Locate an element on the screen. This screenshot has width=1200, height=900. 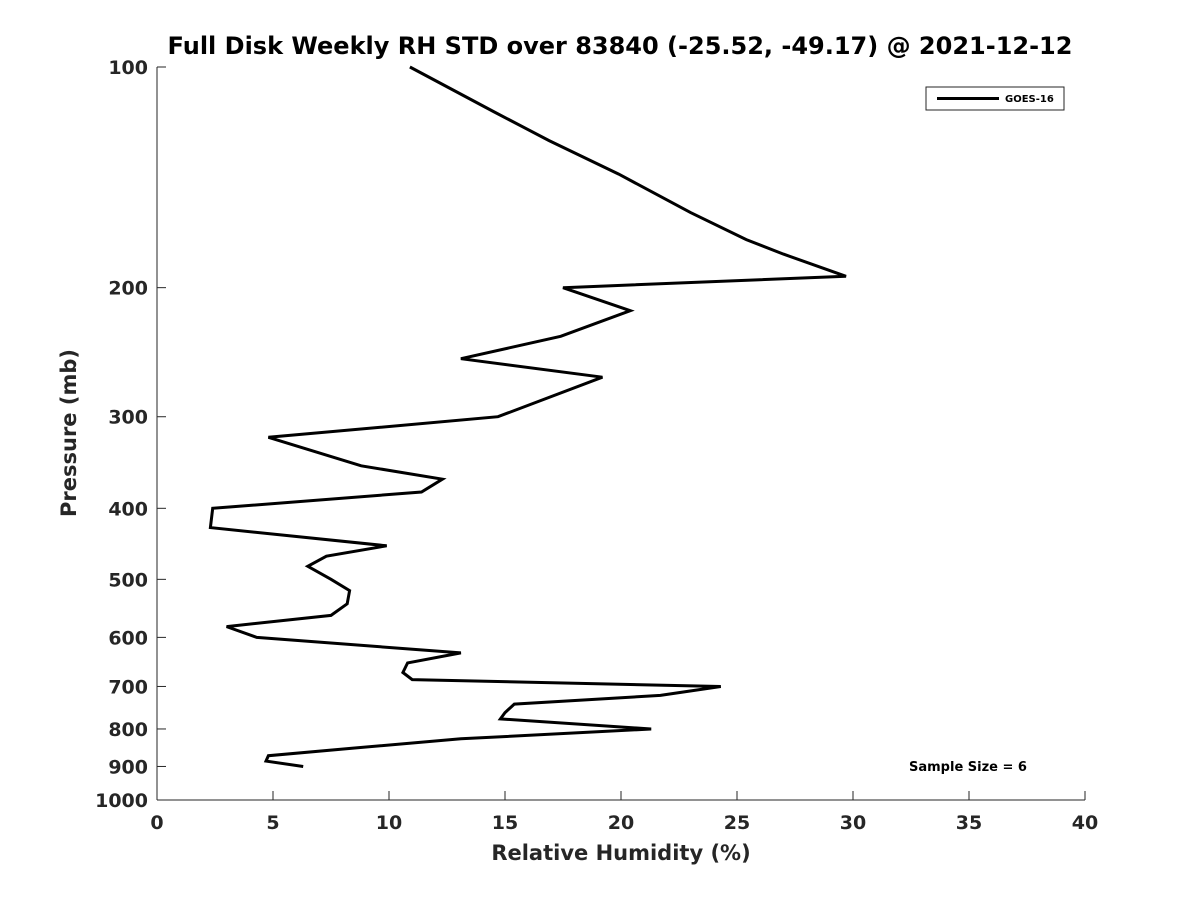
x-tick-label: 40 is located at coordinates (1085, 823).